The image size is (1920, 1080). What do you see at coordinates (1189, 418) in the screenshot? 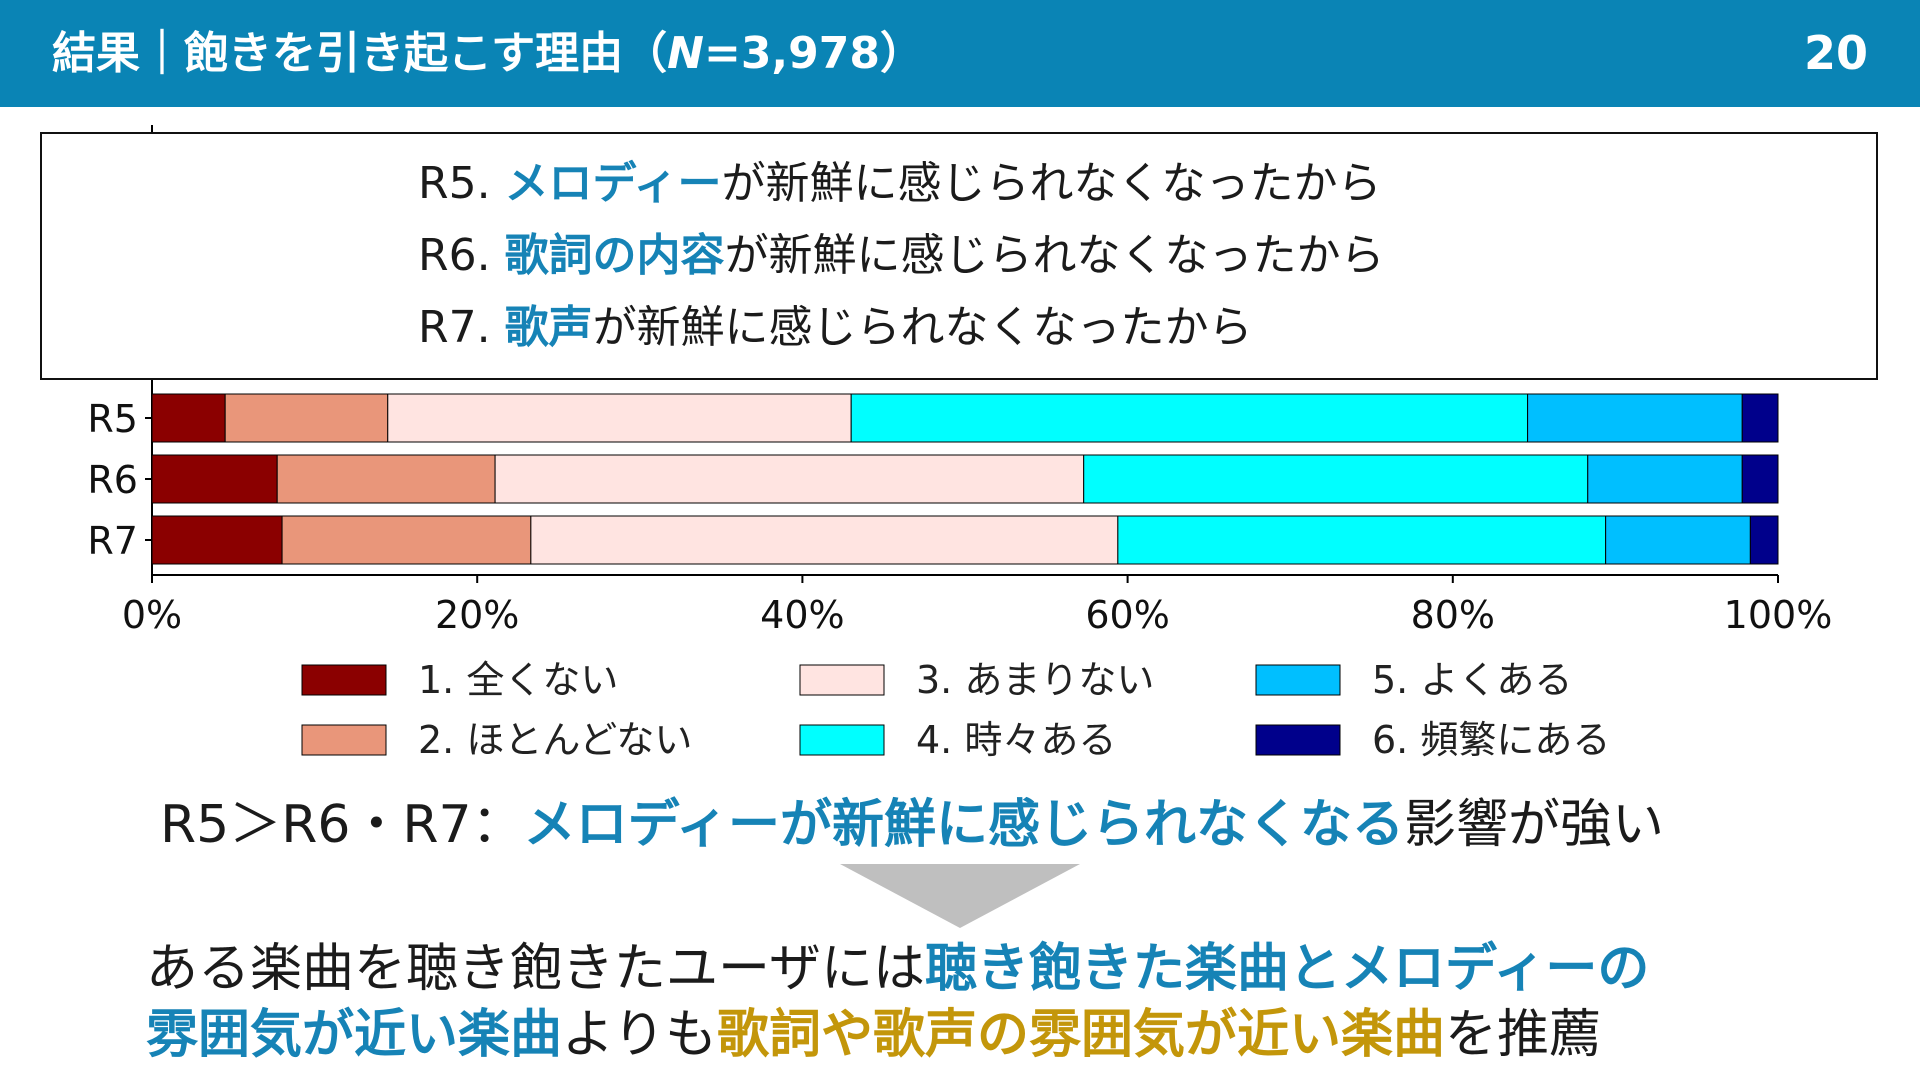
I see `bar-r5-s4` at bounding box center [1189, 418].